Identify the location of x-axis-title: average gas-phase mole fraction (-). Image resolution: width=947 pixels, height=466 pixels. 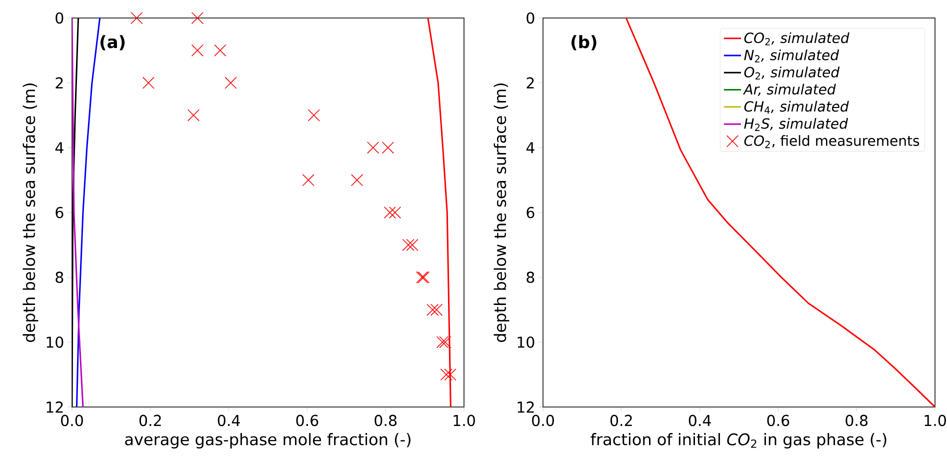
(267, 440).